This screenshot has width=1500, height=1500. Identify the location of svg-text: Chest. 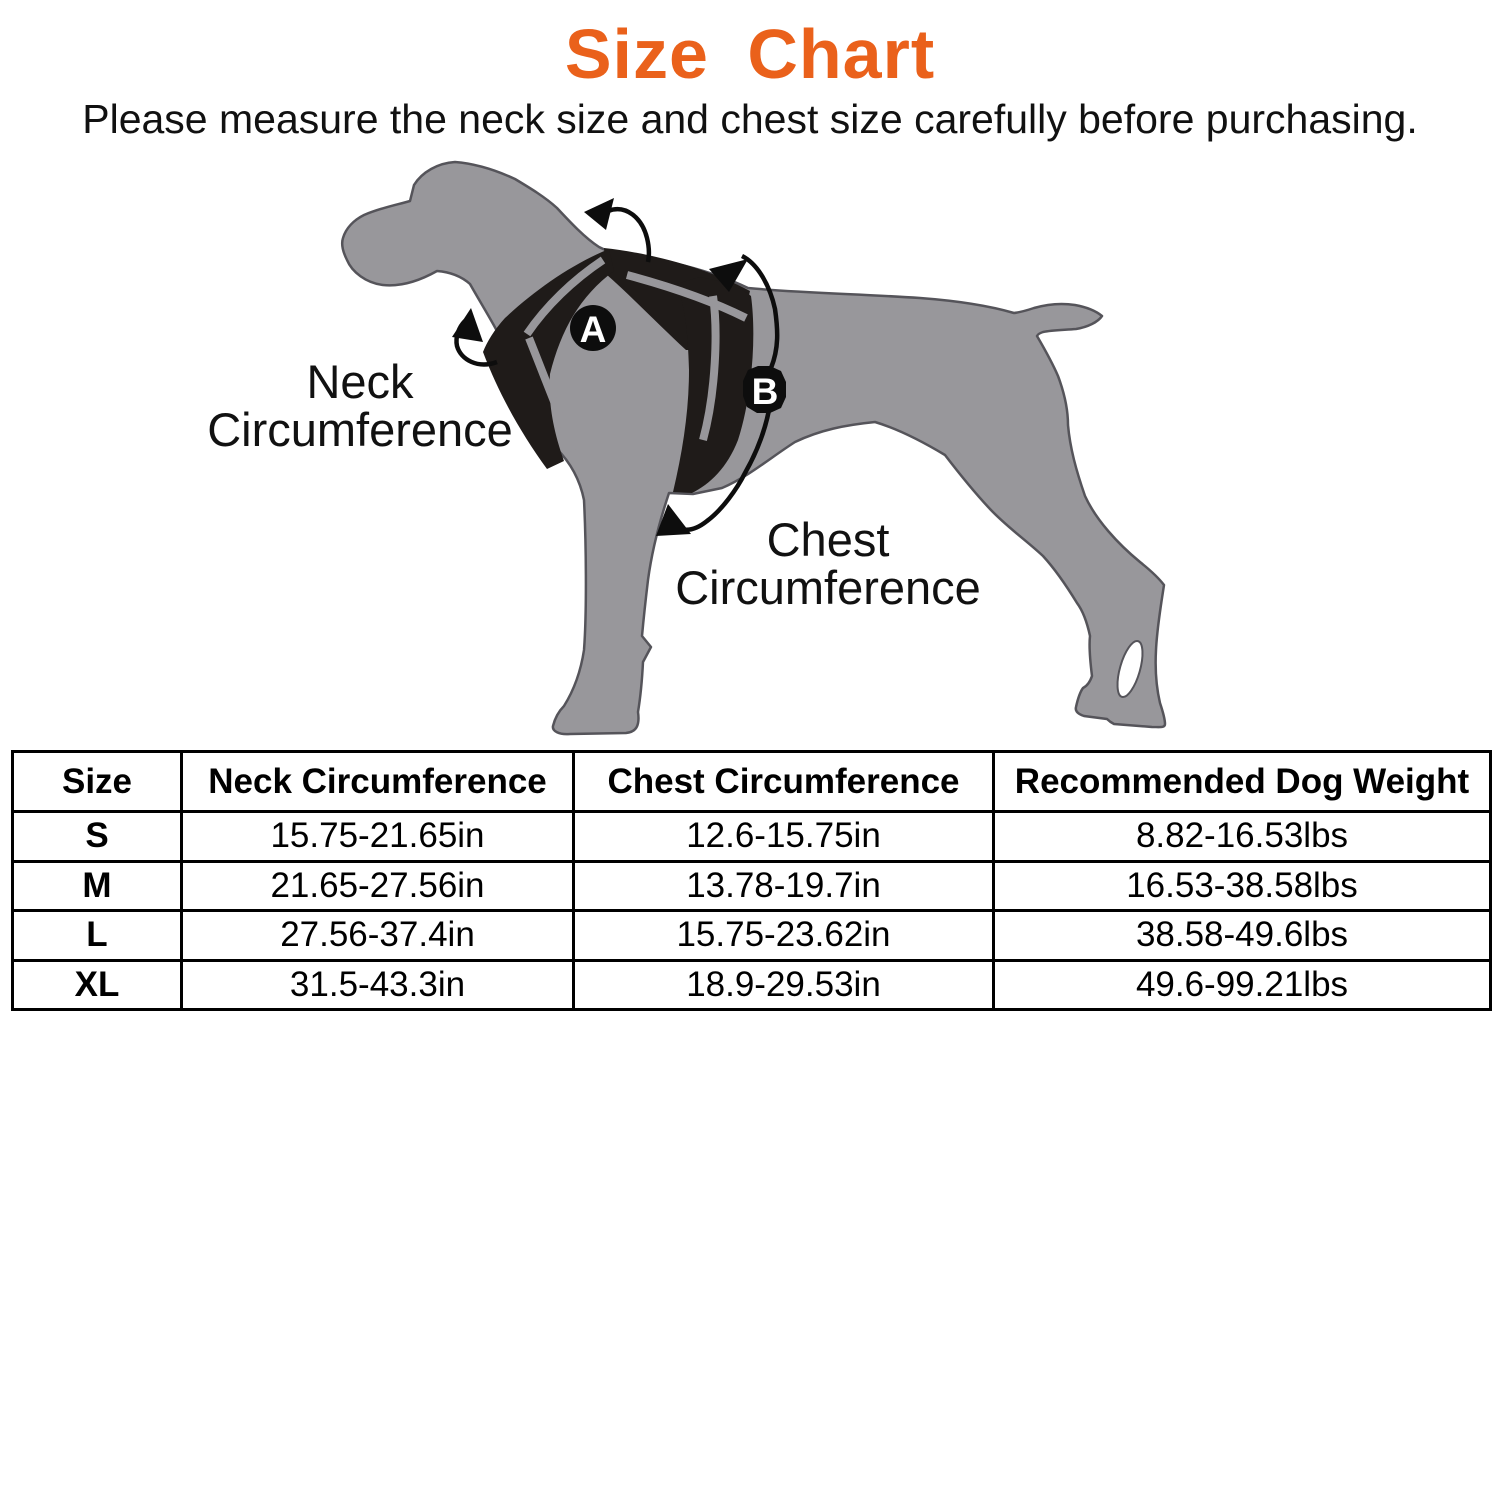
(828, 539).